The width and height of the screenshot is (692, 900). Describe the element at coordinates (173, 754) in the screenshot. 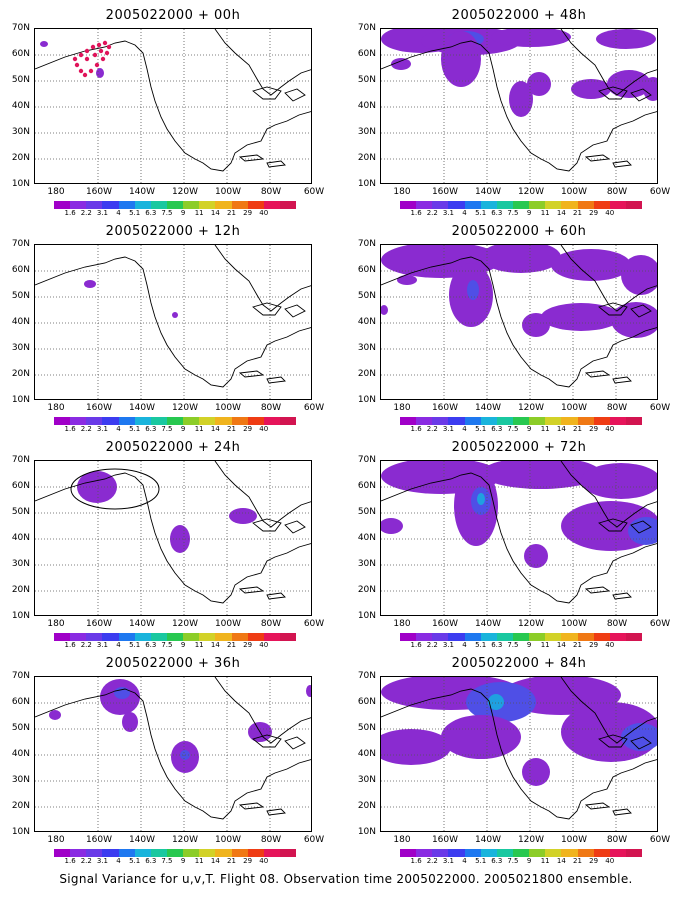

I see `map-frame` at that location.